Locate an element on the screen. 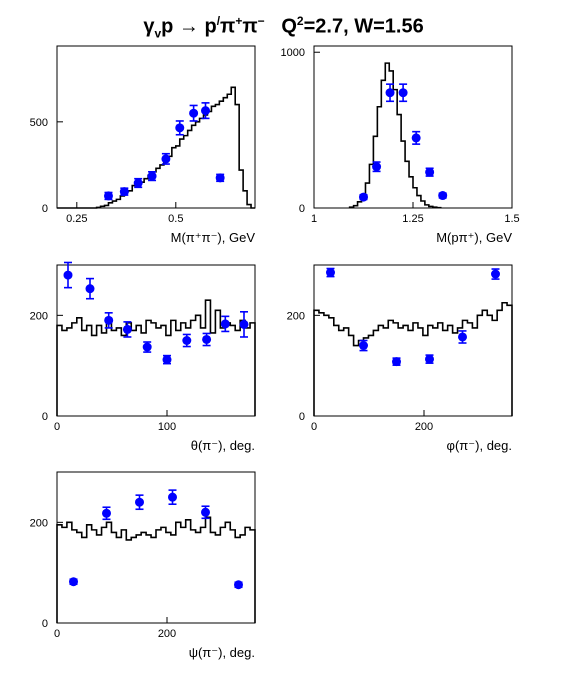  title-q: Q is located at coordinates (289, 26).